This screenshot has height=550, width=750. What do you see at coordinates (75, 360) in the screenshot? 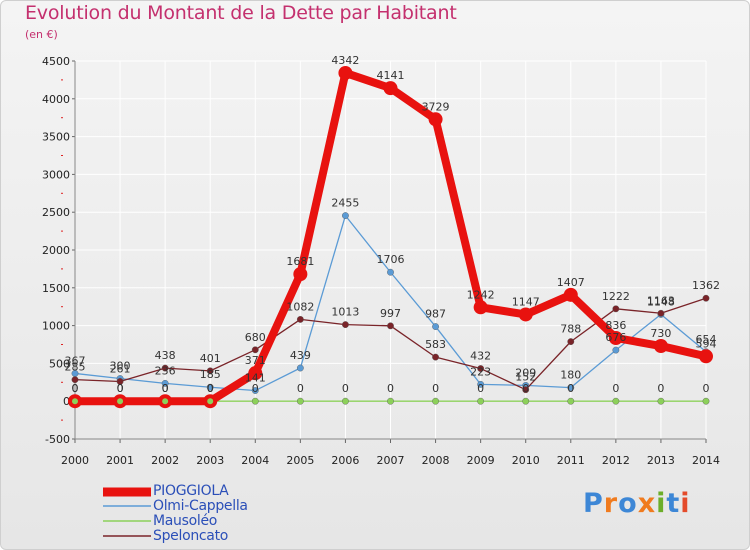
I see `data-label: 367` at bounding box center [75, 360].